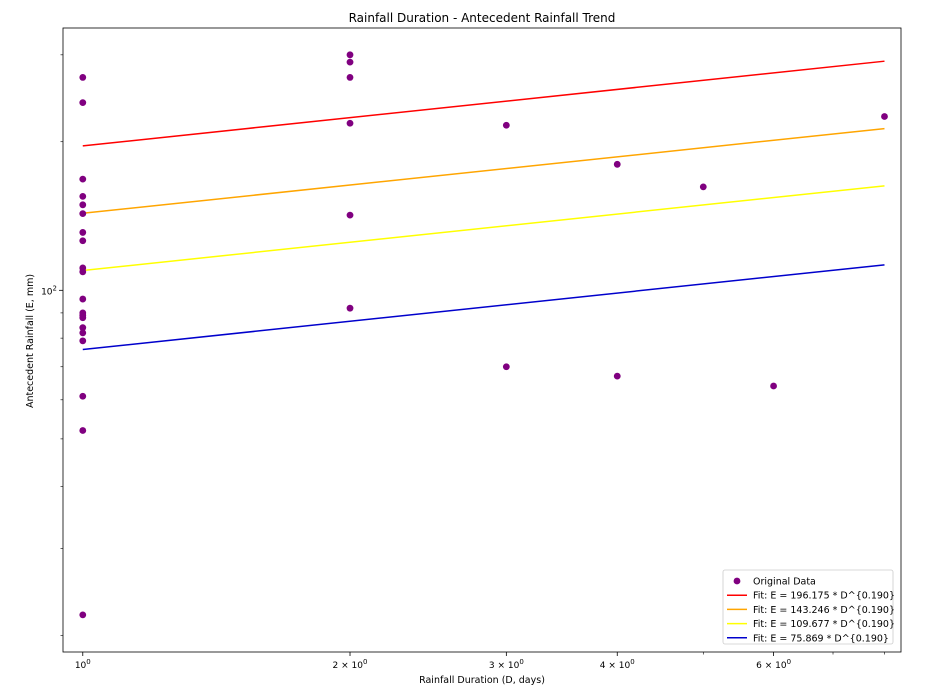 This screenshot has height=693, width=927. What do you see at coordinates (824, 610) in the screenshot?
I see `legend-label-fit-2: Fit: E = 143.246 * D^{0.190}` at bounding box center [824, 610].